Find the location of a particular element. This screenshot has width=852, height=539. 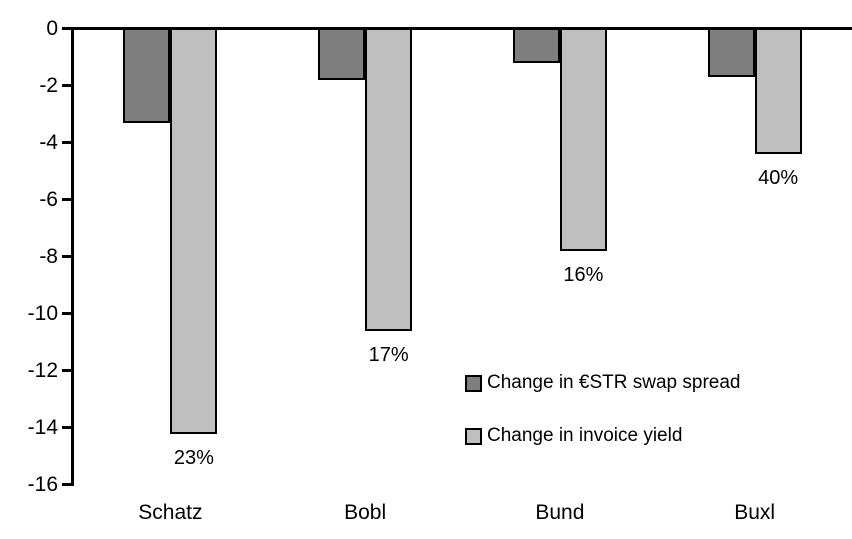

bar-buxl-series2 is located at coordinates (778, 91).